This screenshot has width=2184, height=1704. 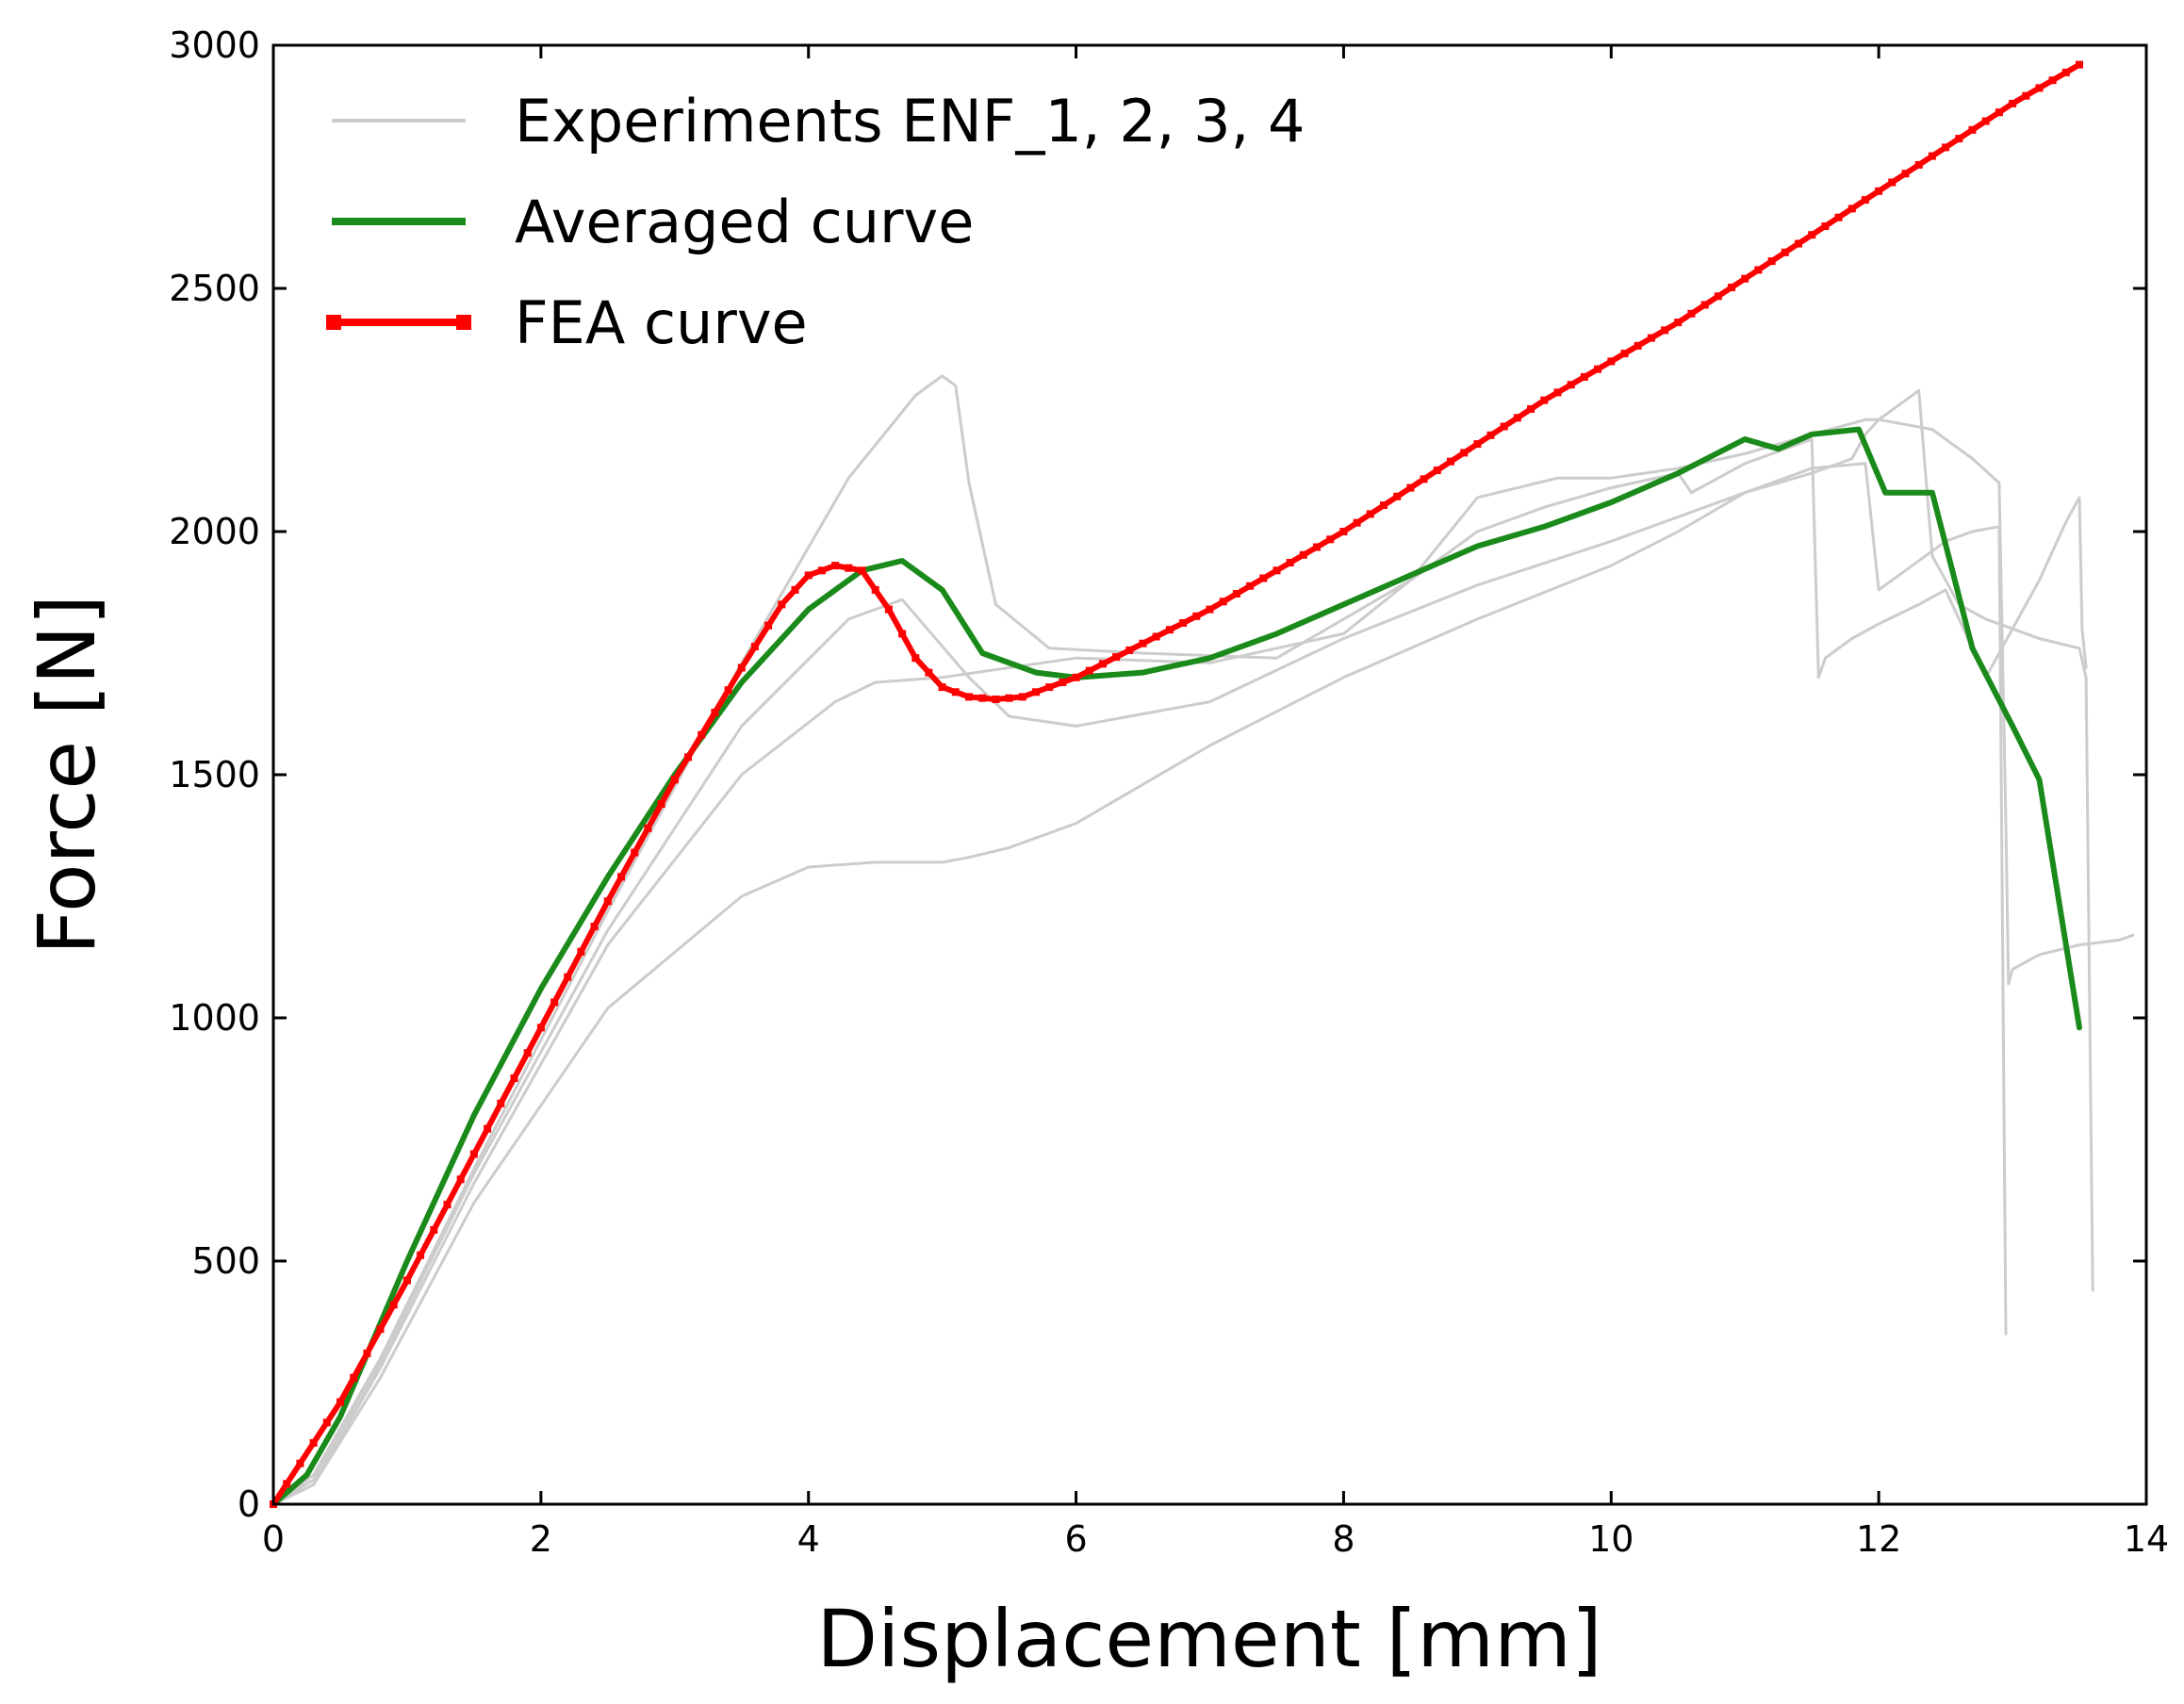 What do you see at coordinates (1343, 1539) in the screenshot?
I see `x-tick-label: 8` at bounding box center [1343, 1539].